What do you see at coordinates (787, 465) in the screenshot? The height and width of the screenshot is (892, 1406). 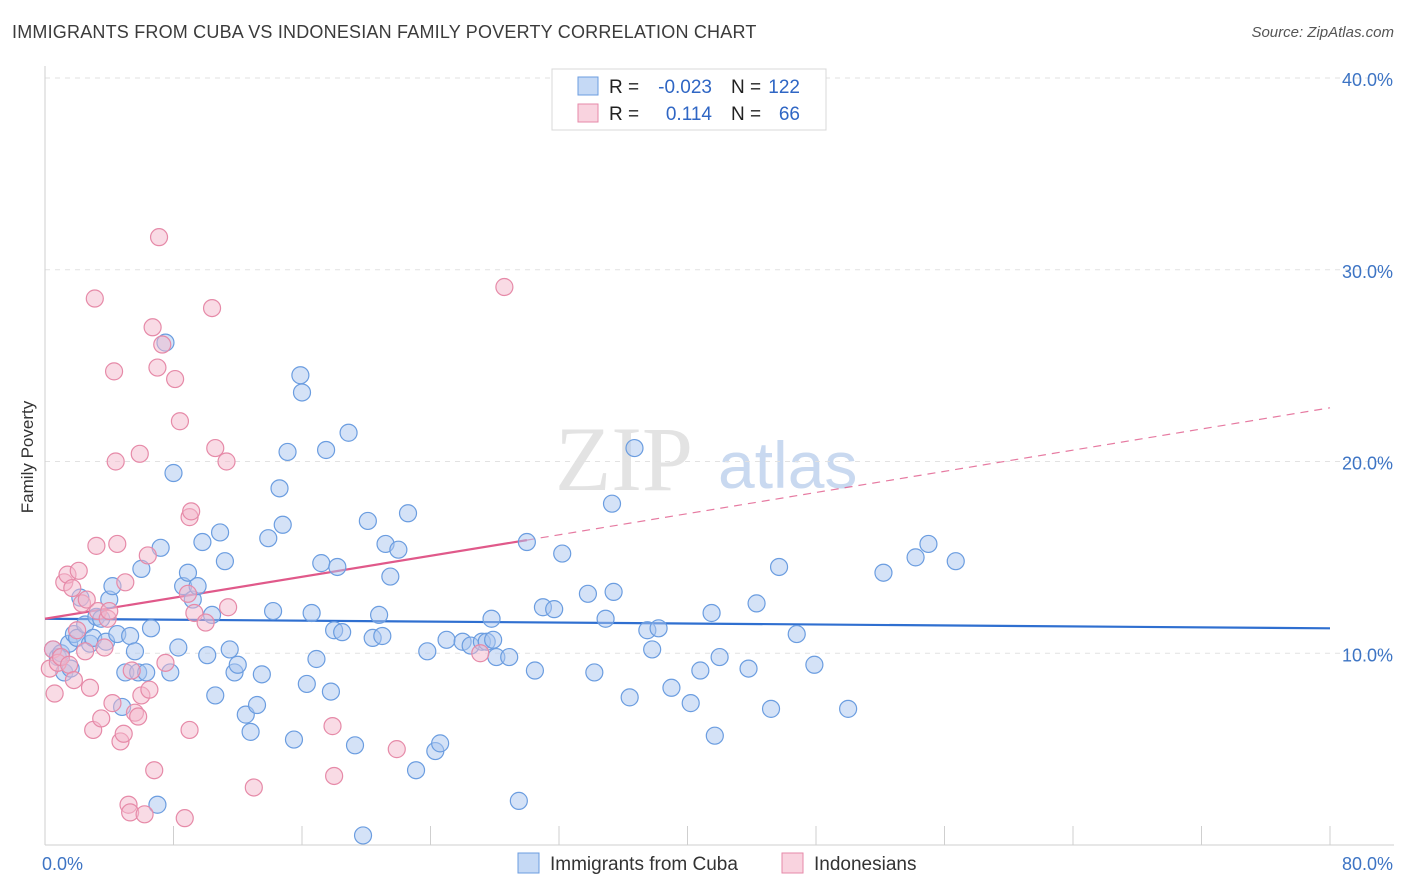 I see `watermark-atlas: atlas` at bounding box center [787, 465].